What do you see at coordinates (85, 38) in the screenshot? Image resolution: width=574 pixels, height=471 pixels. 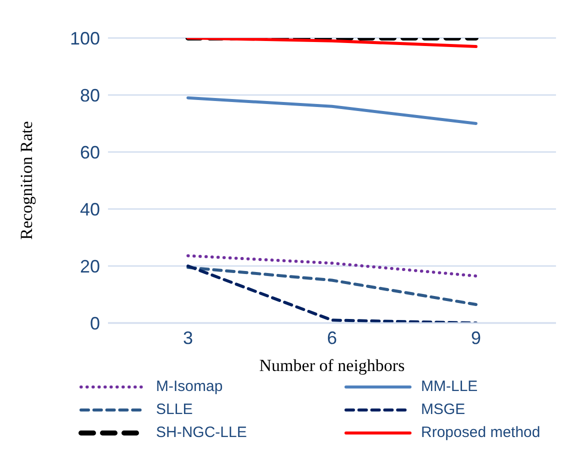 I see `y-tick-label: 100` at bounding box center [85, 38].